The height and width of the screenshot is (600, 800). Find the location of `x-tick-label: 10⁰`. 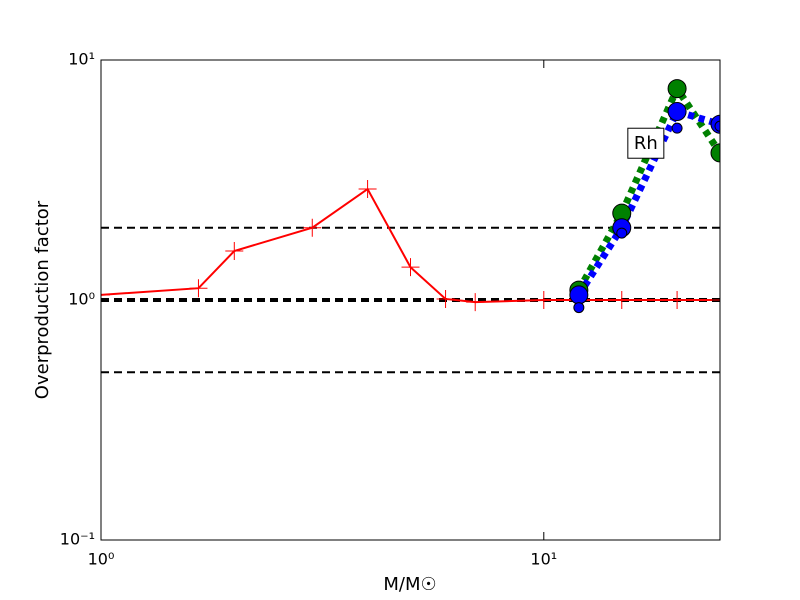

x-tick-label: 10⁰ is located at coordinates (101, 559).